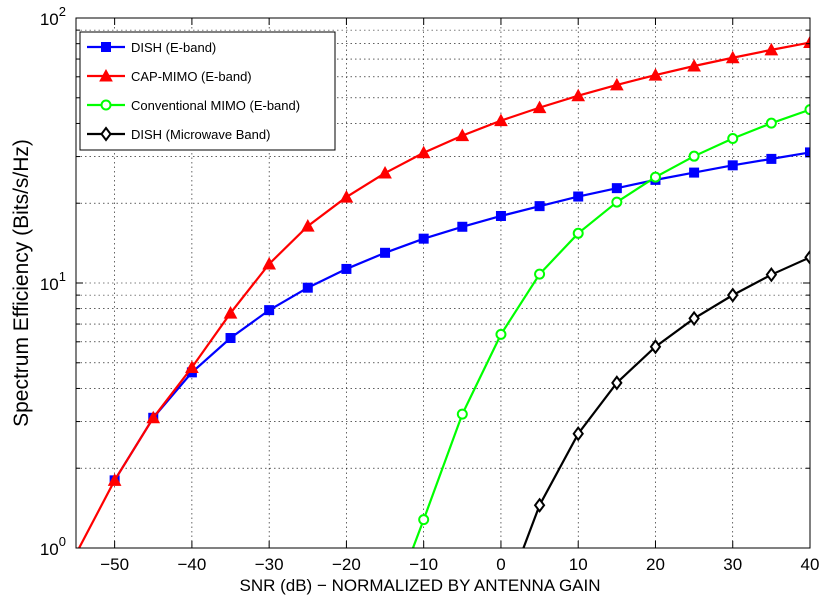 The height and width of the screenshot is (598, 833). What do you see at coordinates (419, 585) in the screenshot?
I see `x-axis-label: SNR (dB) − NORMALIZED BY ANTENNA GAIN` at bounding box center [419, 585].